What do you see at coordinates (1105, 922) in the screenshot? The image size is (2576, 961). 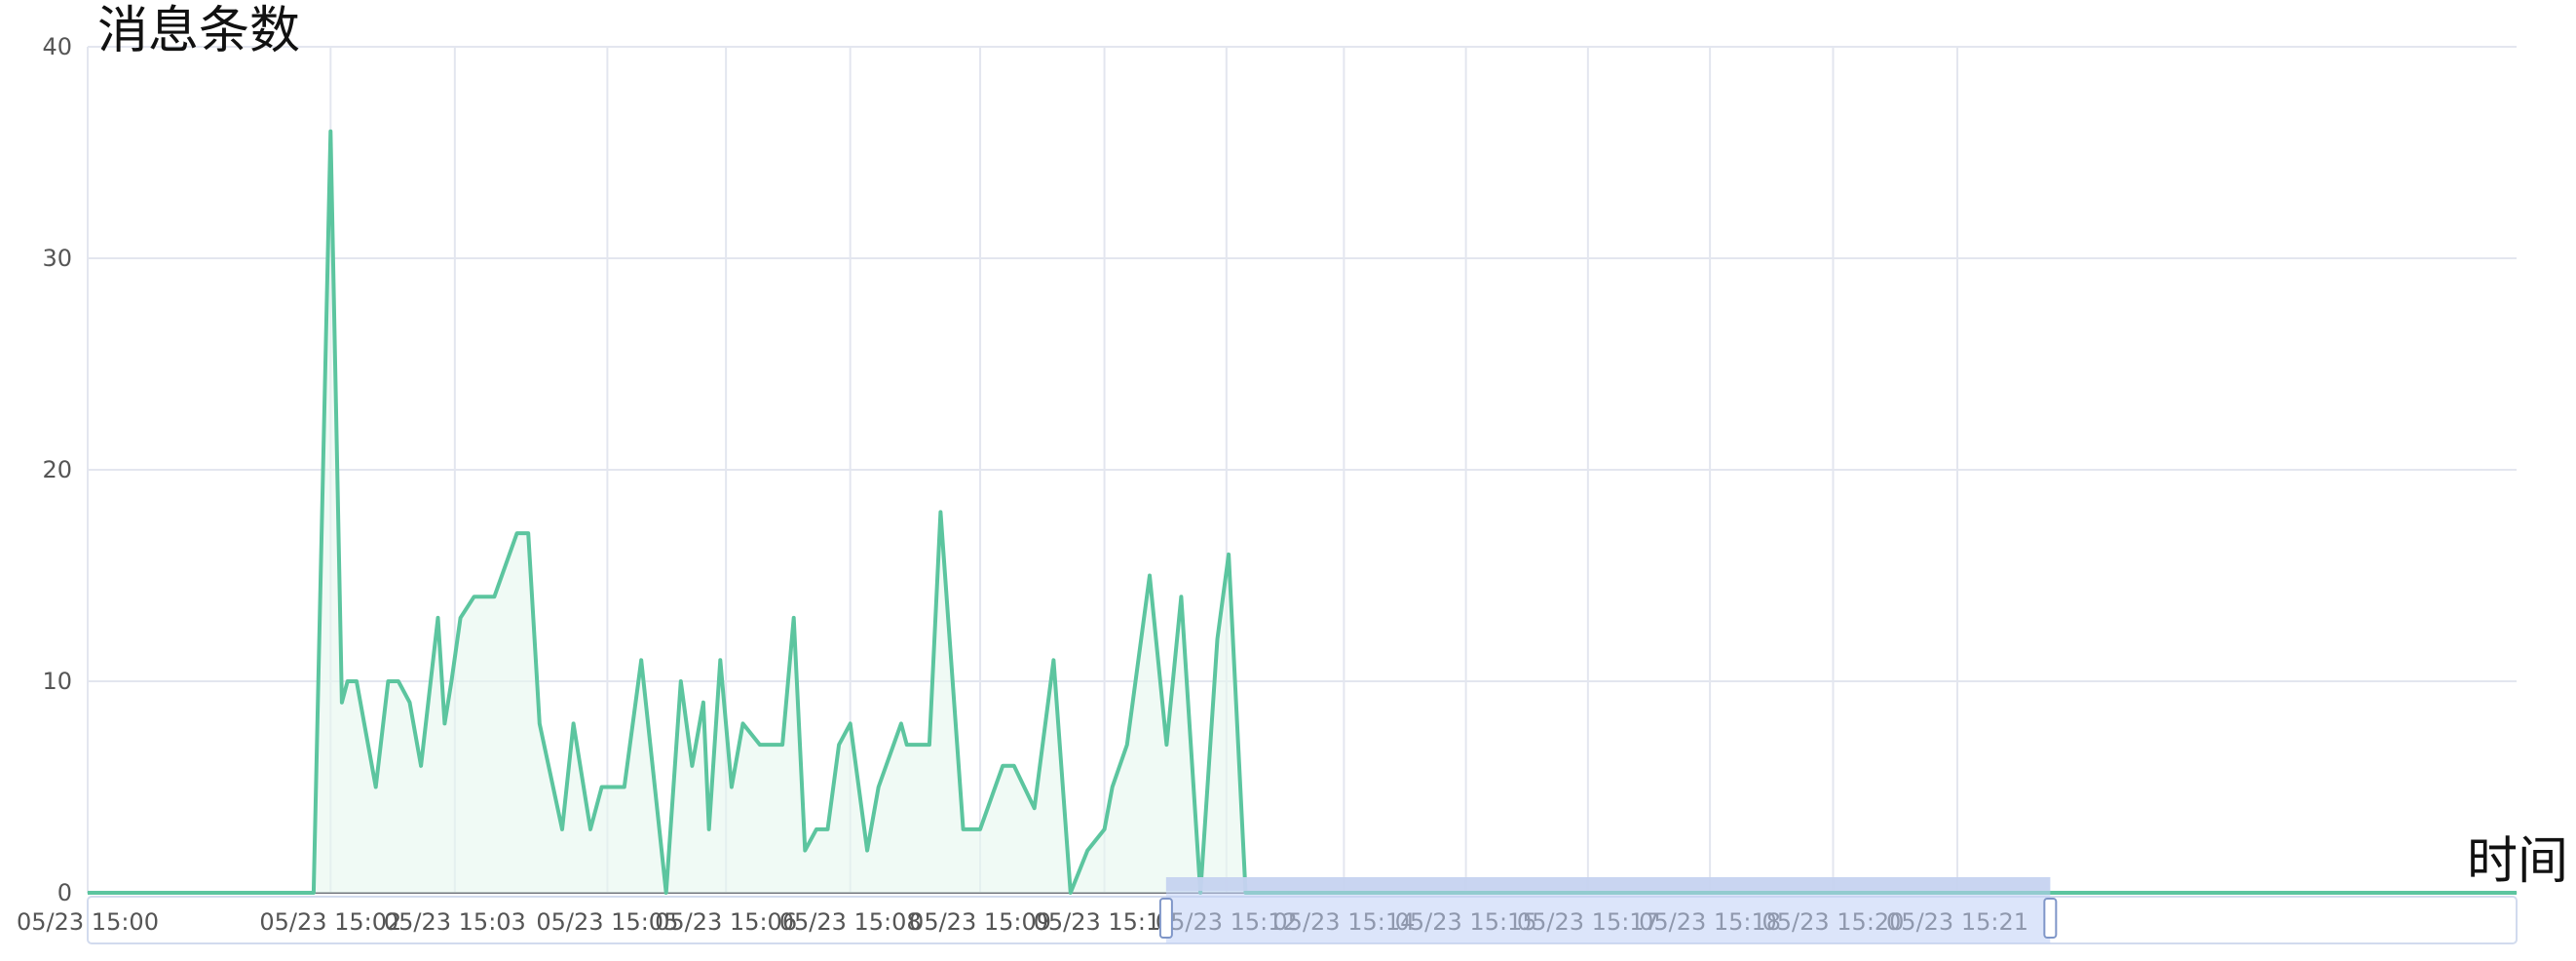 I see `x-tick-label: 05/23 15:11` at bounding box center [1105, 922].